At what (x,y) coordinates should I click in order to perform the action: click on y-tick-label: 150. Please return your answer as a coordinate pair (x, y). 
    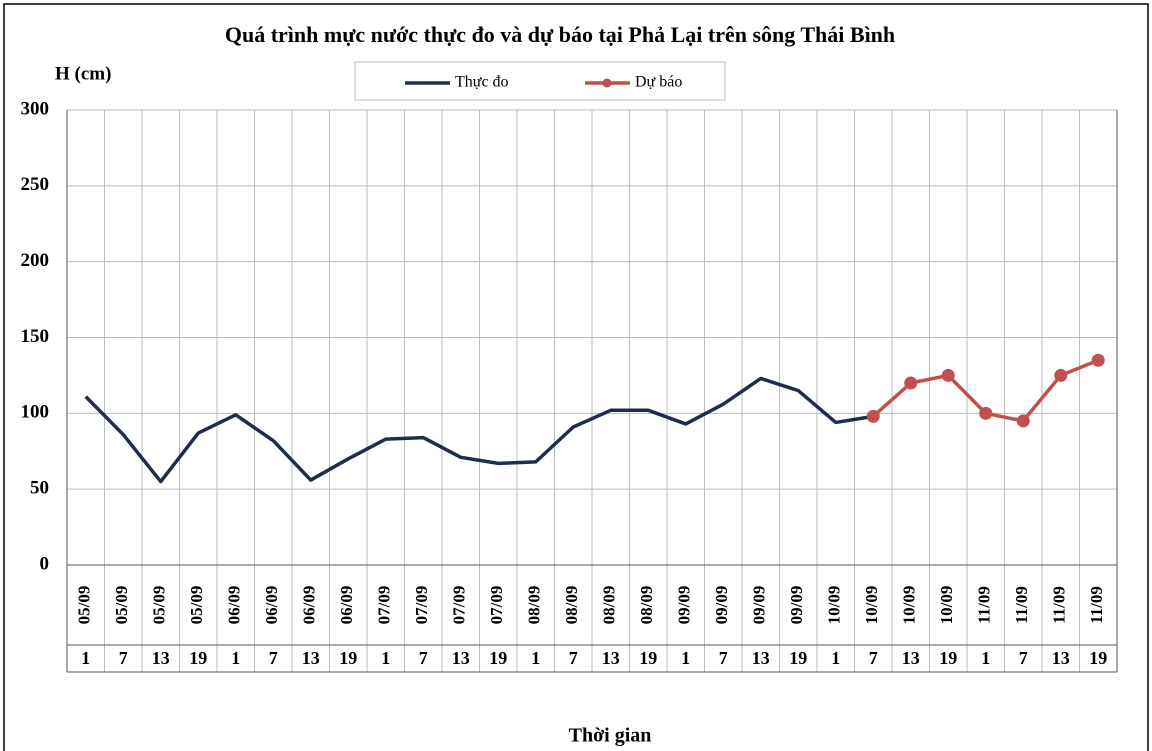
    Looking at the image, I should click on (35, 336).